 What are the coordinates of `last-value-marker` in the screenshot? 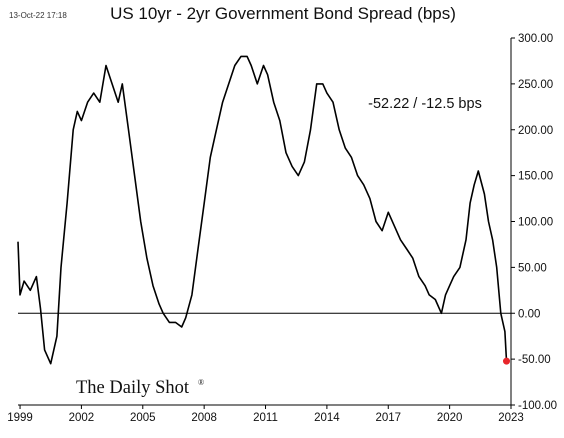 It's located at (506, 361).